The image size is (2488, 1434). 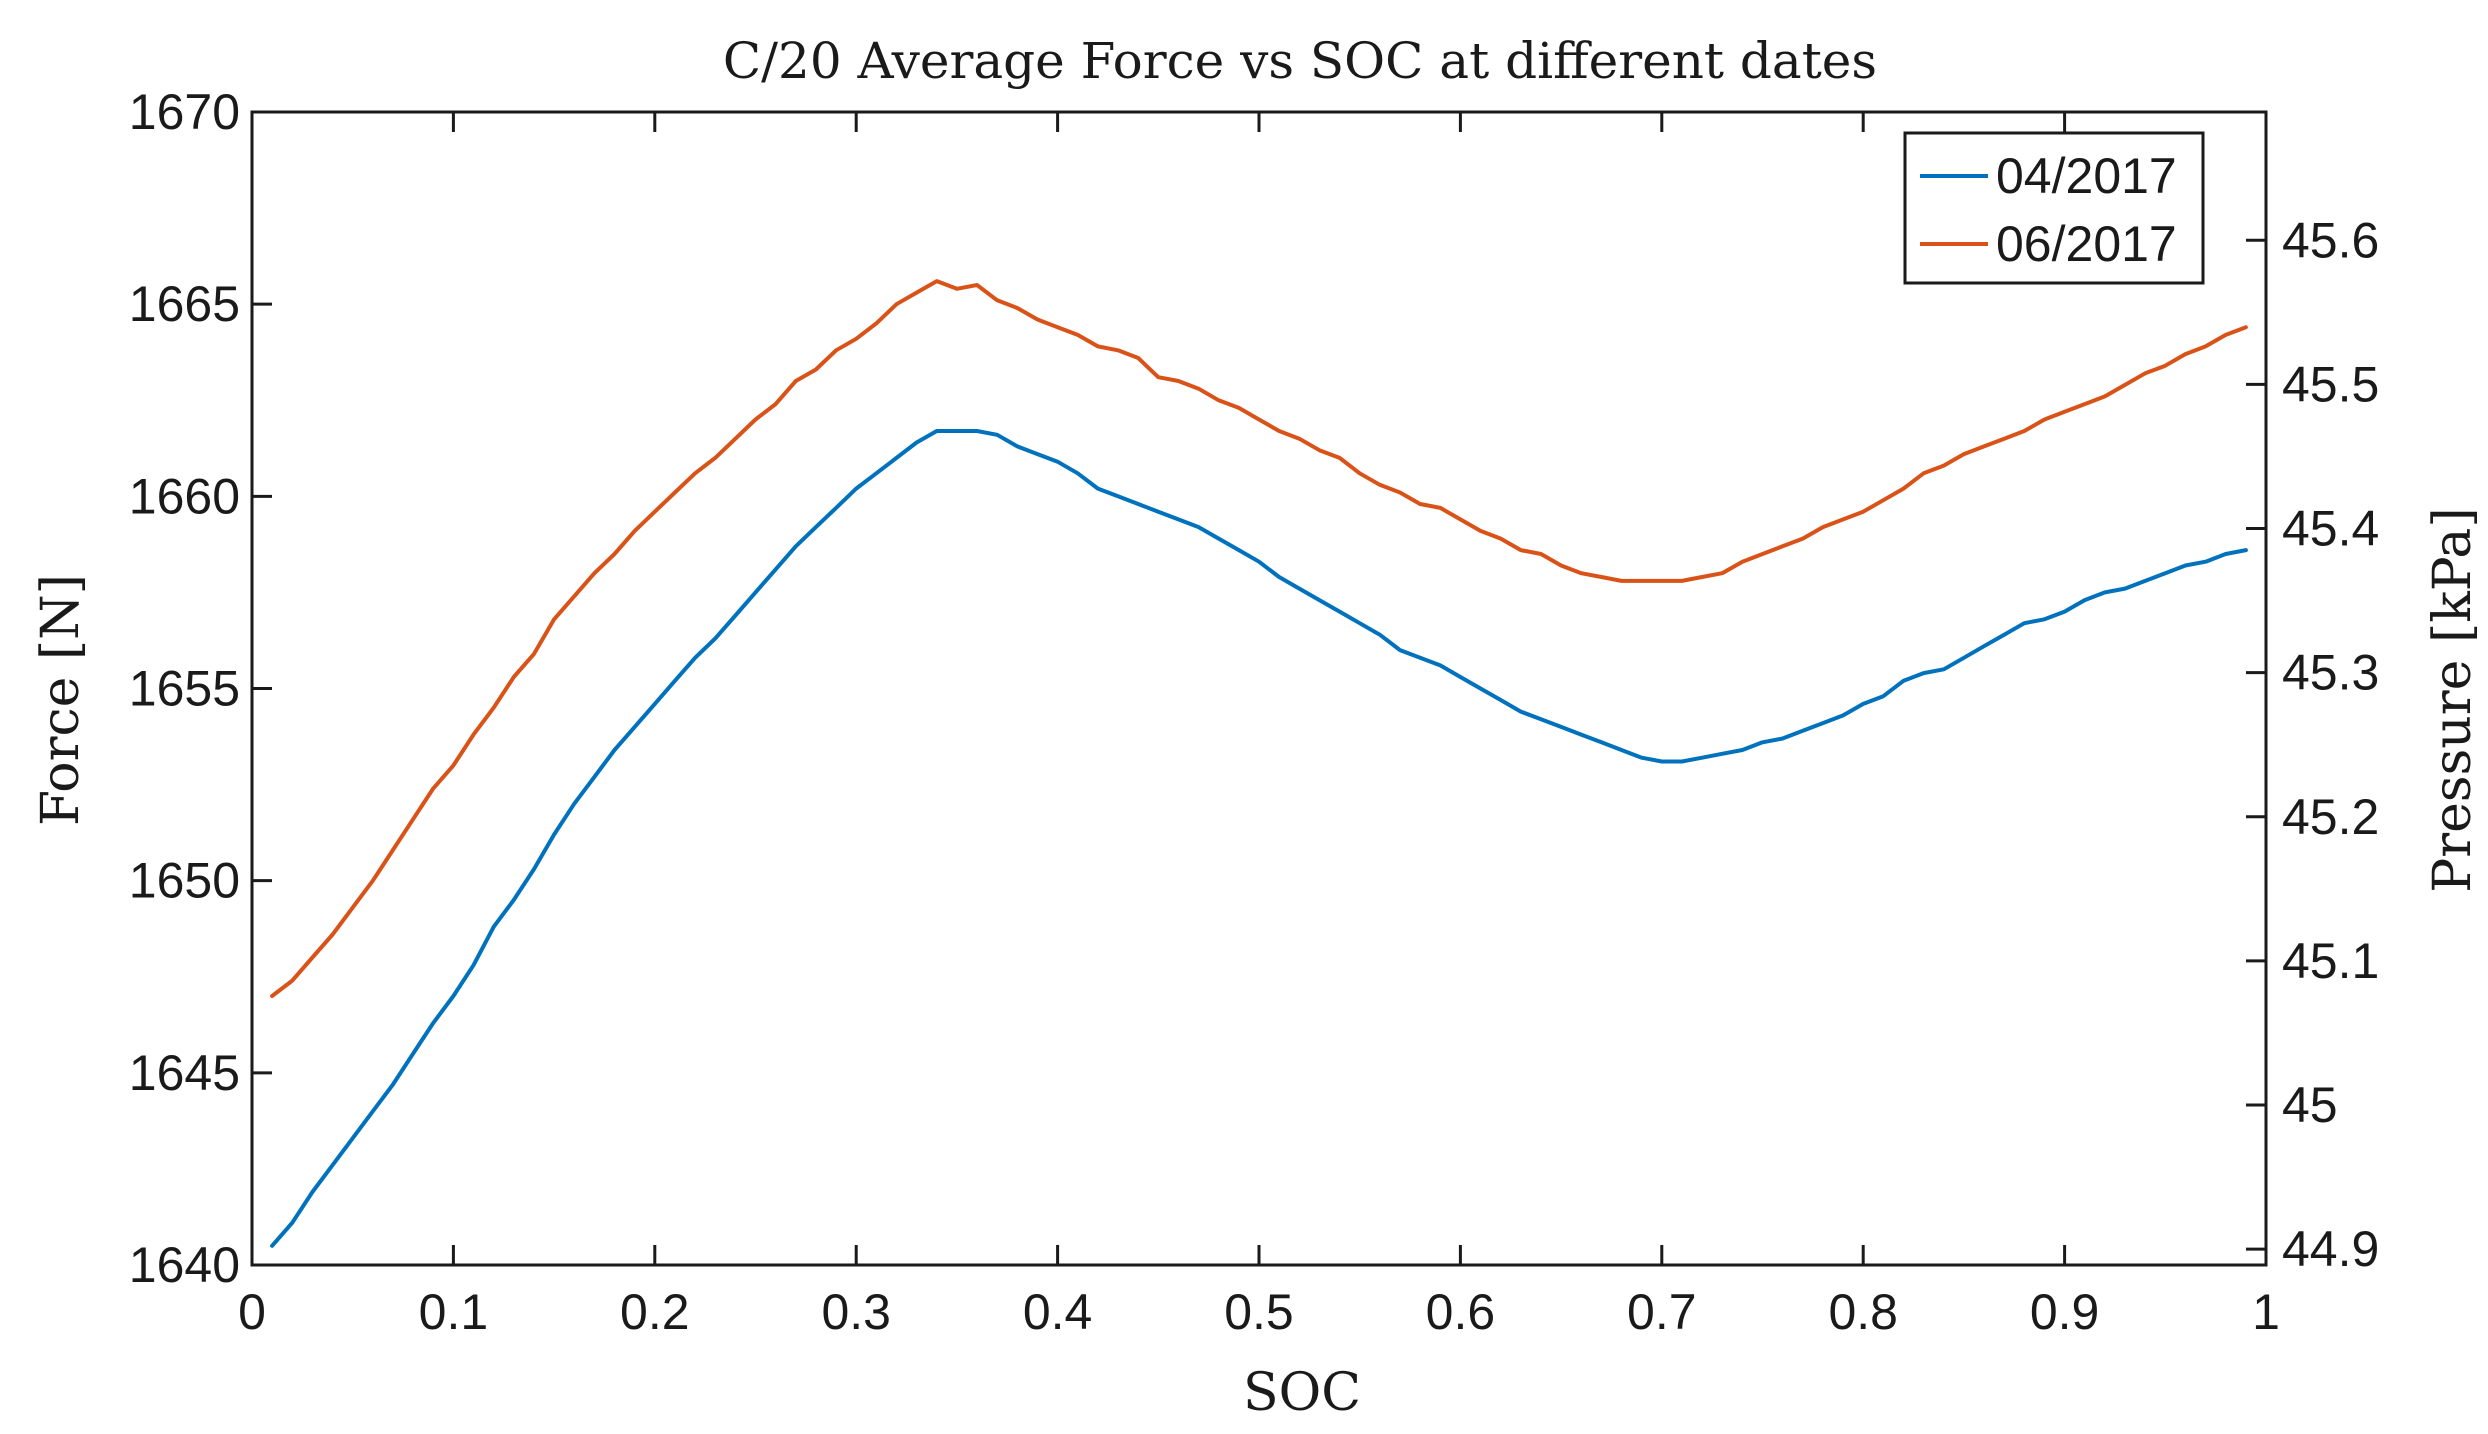 What do you see at coordinates (2086, 176) in the screenshot?
I see `legend-label-1: 04/2017` at bounding box center [2086, 176].